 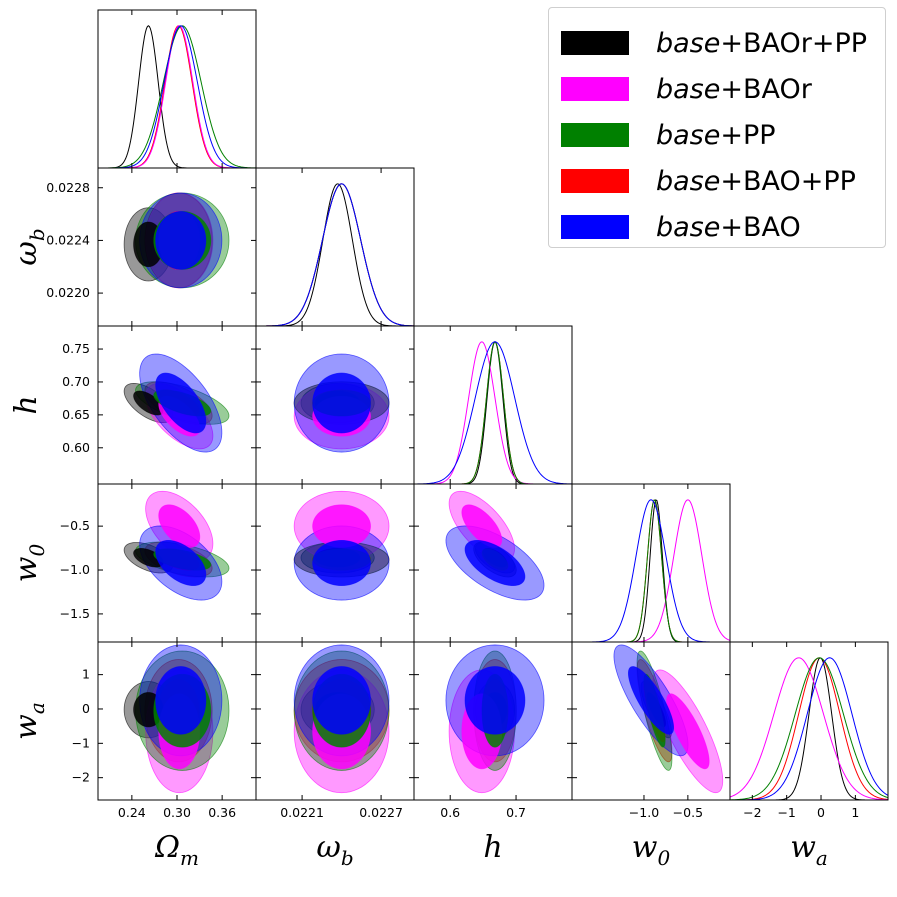 I want to click on y-axis-label: wa, so click(x=29, y=721).